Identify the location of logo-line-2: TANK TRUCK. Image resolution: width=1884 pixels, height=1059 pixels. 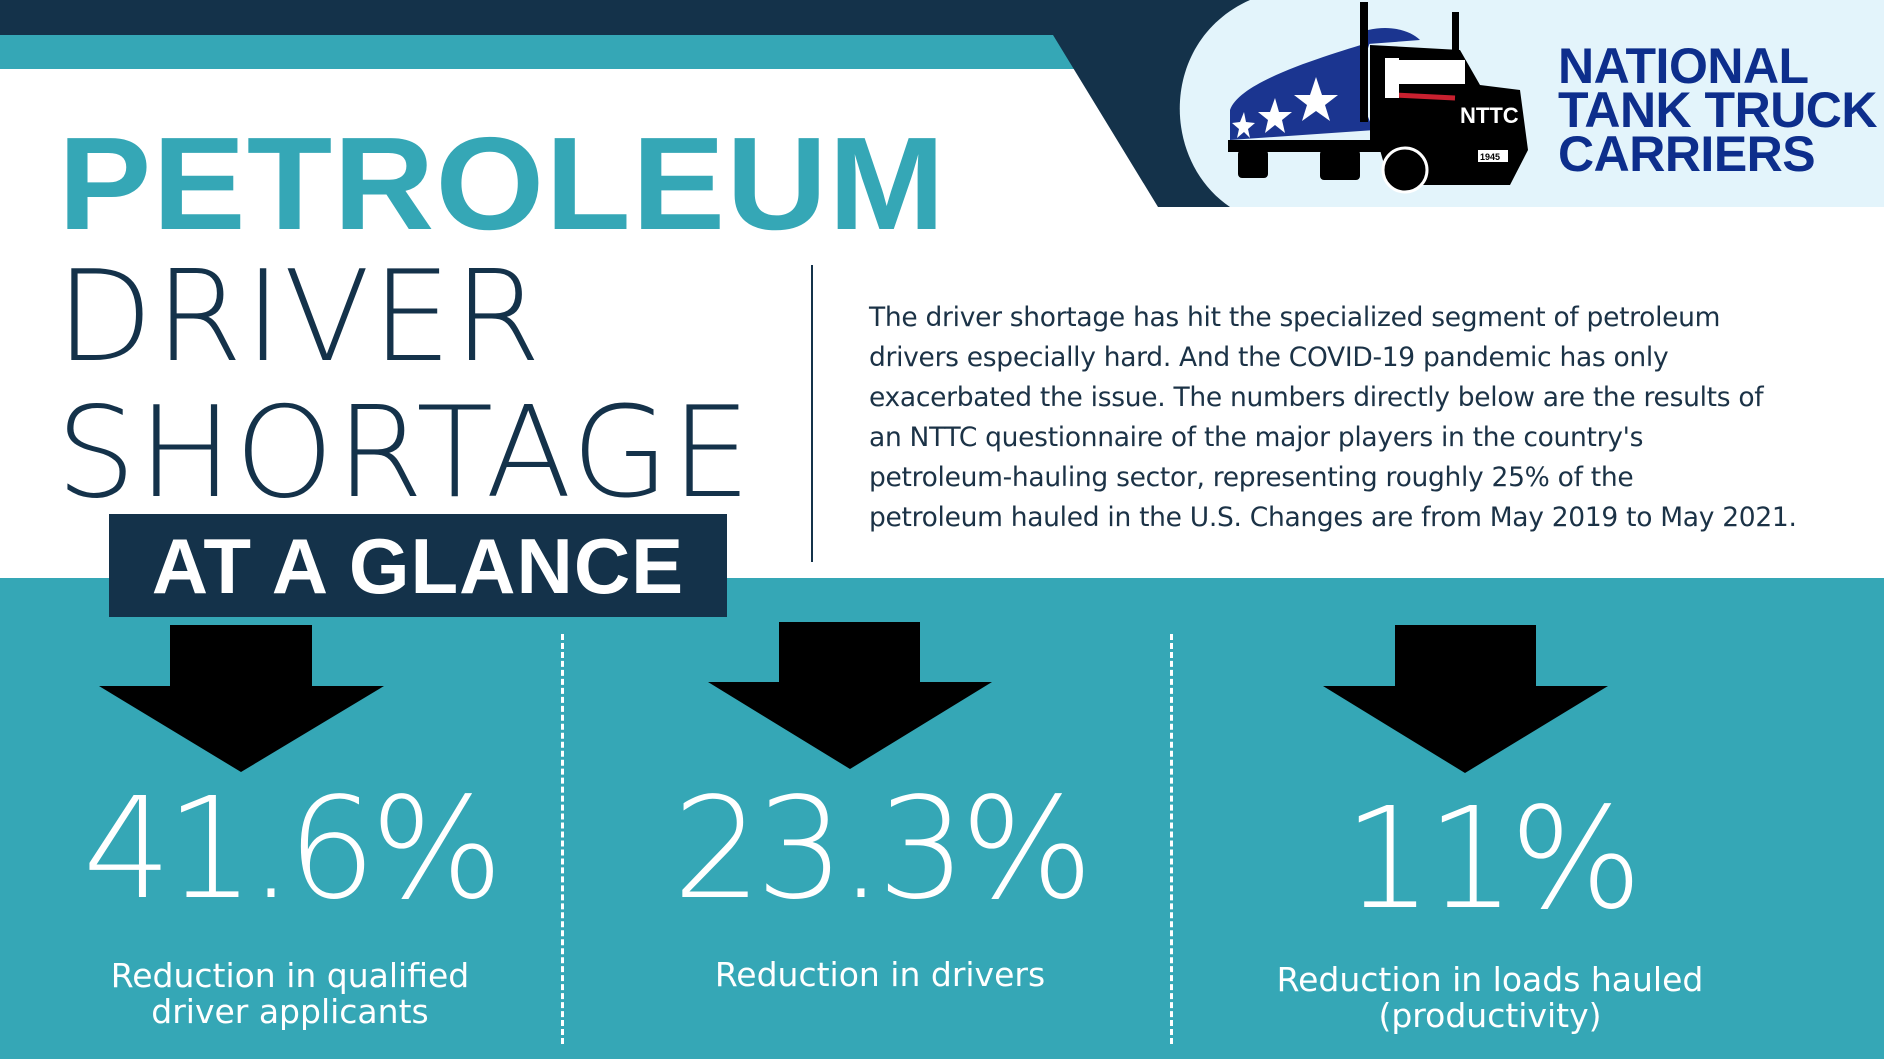
(1718, 110).